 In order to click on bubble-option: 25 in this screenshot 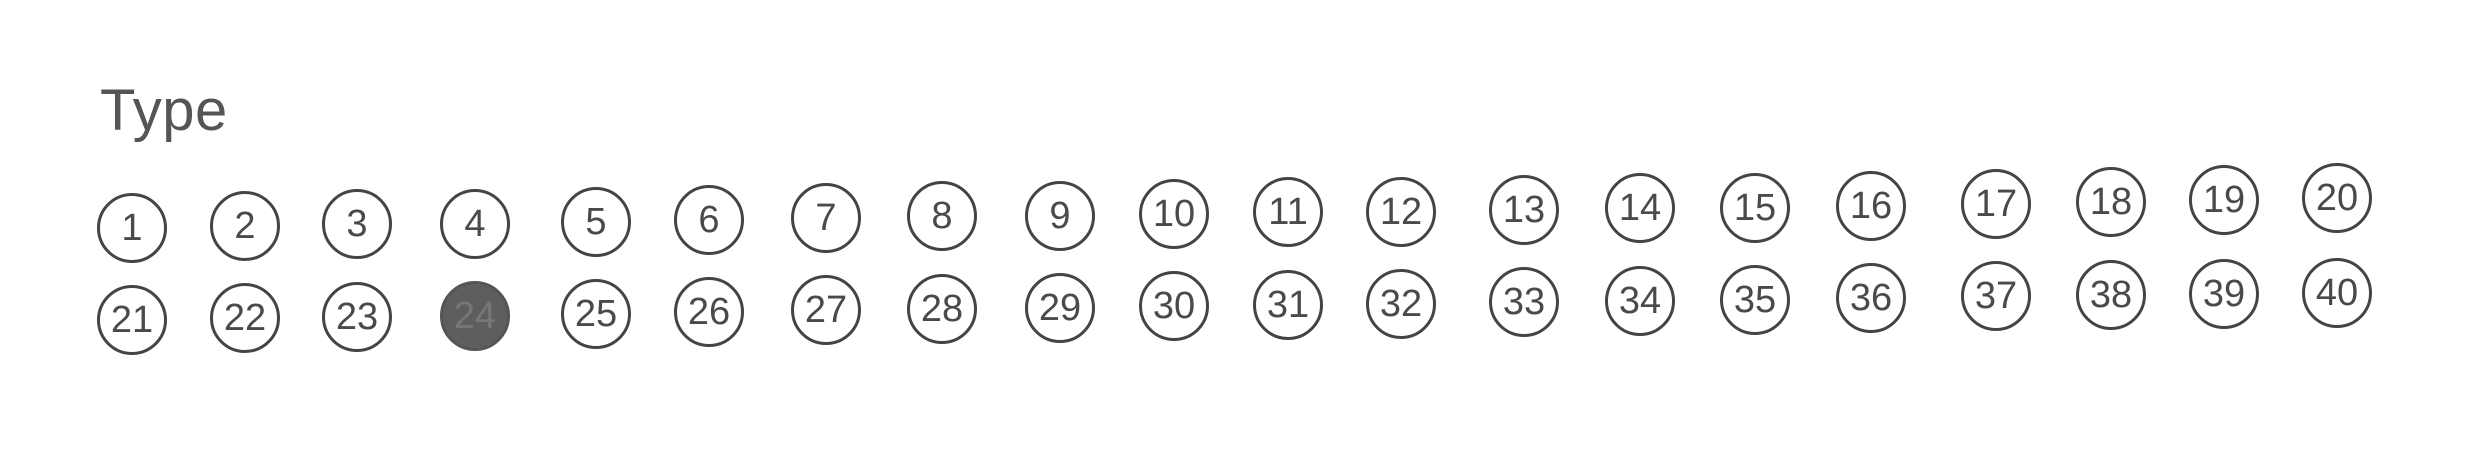, I will do `click(596, 314)`.